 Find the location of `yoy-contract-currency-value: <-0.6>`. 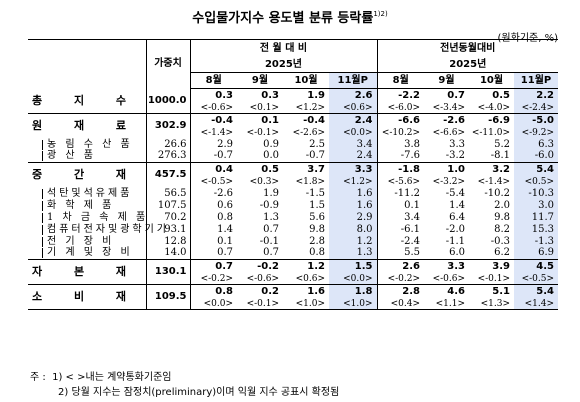

yoy-contract-currency-value: <-0.6> is located at coordinates (448, 279).